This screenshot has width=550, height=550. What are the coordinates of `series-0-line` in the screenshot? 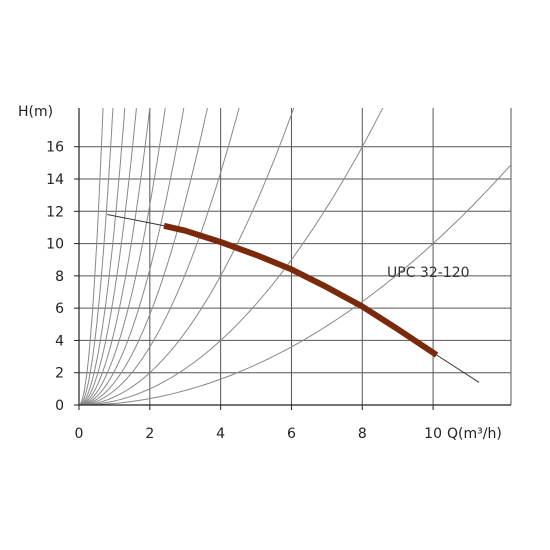 It's located at (301, 290).